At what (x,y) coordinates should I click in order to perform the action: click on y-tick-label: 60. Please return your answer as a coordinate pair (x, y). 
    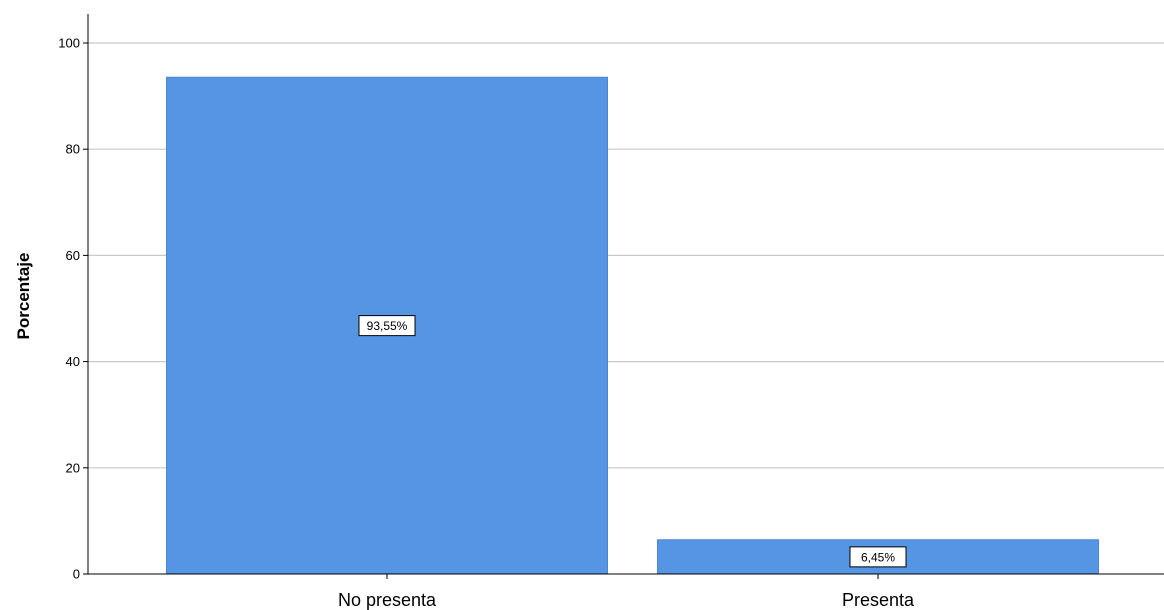
    Looking at the image, I should click on (73, 255).